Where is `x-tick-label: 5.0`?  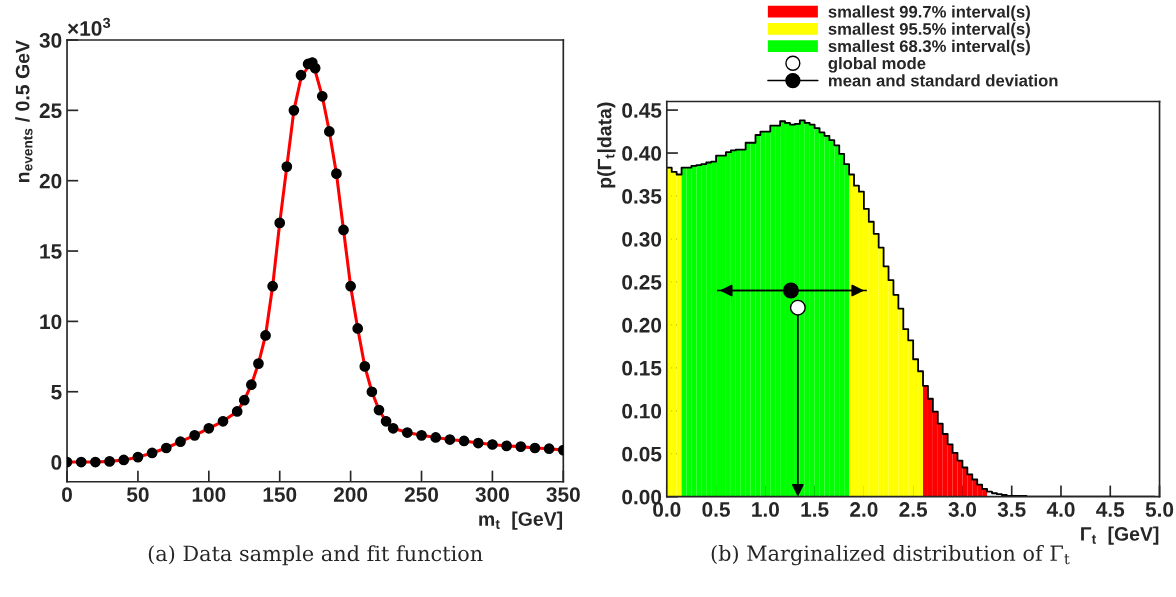 x-tick-label: 5.0 is located at coordinates (1159, 509).